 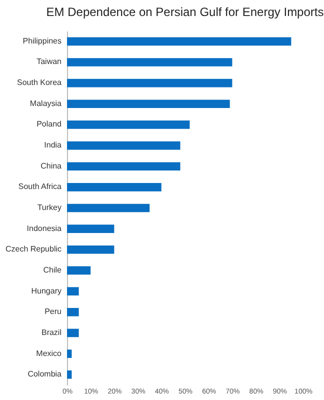 What do you see at coordinates (49, 207) in the screenshot?
I see `y-tick-label: Turkey` at bounding box center [49, 207].